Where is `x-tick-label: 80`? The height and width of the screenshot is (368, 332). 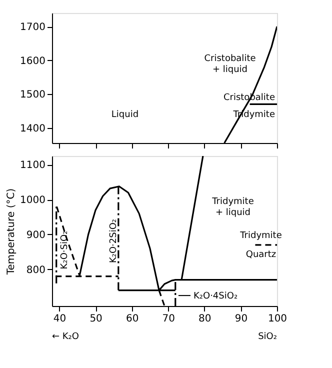 x-tick-label: 80 is located at coordinates (205, 319).